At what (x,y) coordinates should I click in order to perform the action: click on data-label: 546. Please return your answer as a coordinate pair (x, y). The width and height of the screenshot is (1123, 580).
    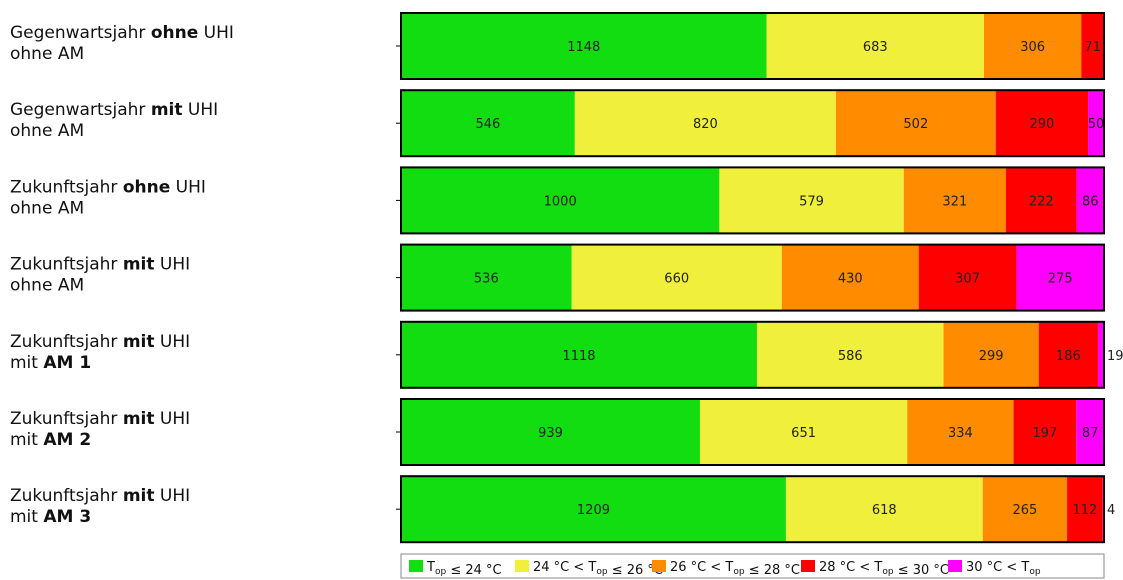
    Looking at the image, I should click on (488, 124).